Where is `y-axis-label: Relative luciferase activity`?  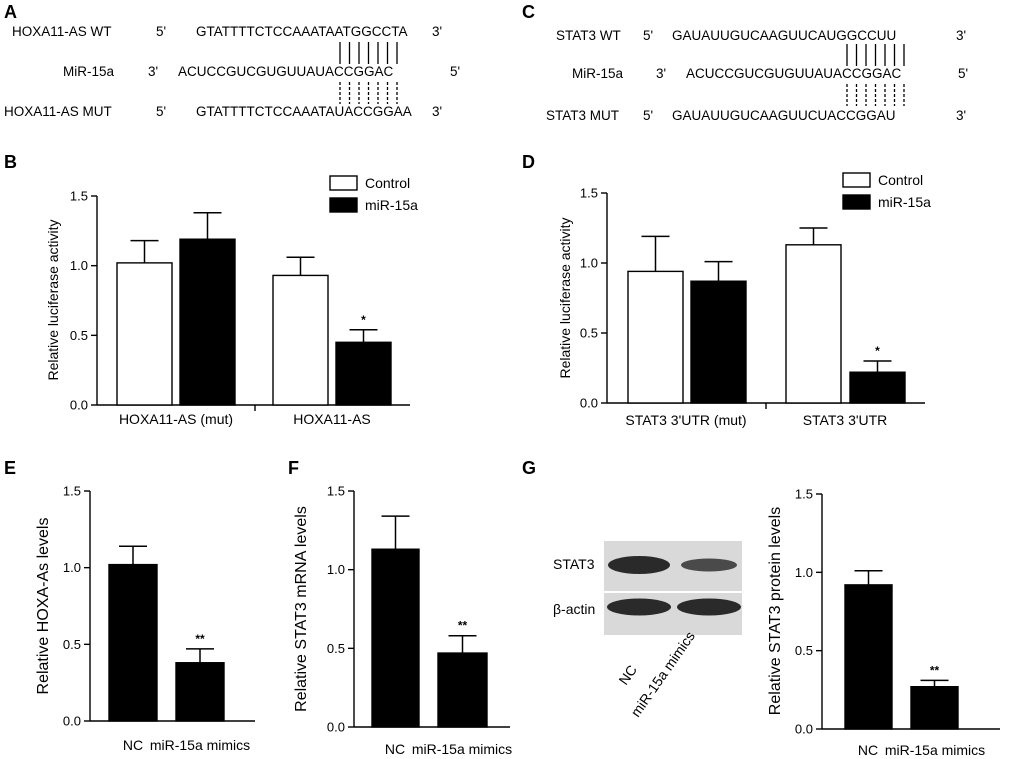
y-axis-label: Relative luciferase activity is located at coordinates (53, 299).